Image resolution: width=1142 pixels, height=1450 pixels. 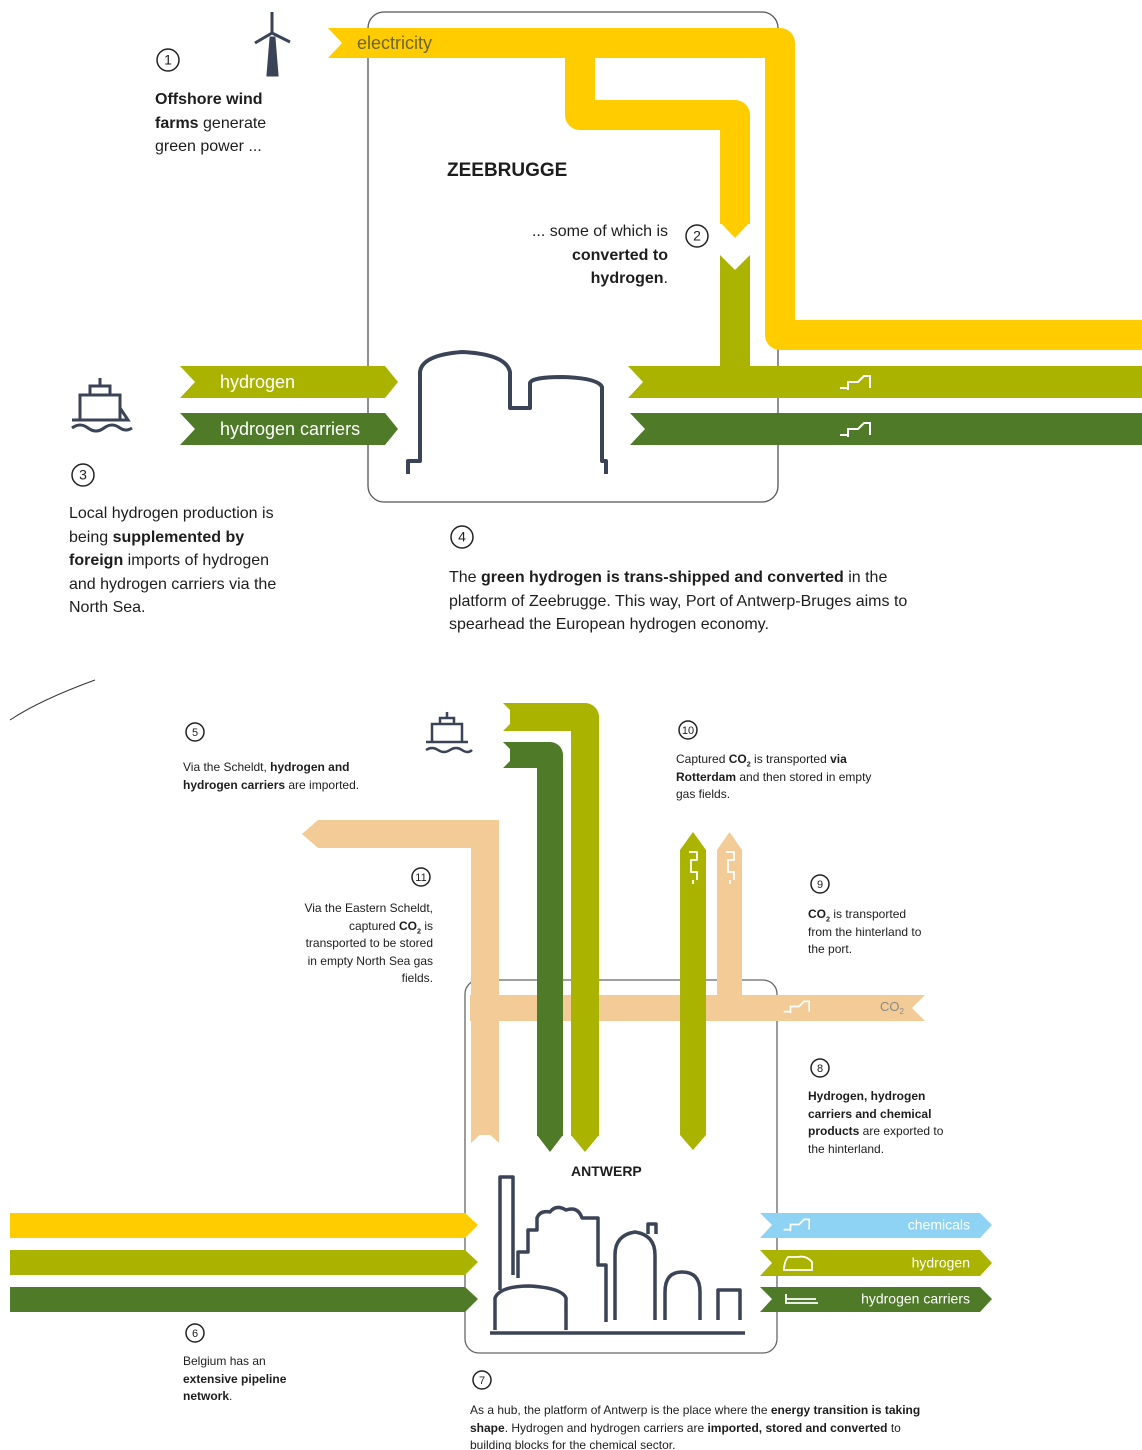 I want to click on text-part: imported, stored and converted, so click(x=797, y=1427).